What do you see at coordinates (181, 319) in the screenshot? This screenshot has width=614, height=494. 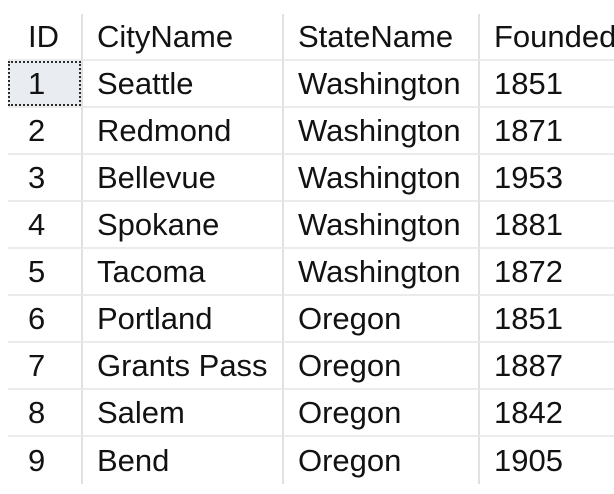 I see `cell-cityname: Portland` at bounding box center [181, 319].